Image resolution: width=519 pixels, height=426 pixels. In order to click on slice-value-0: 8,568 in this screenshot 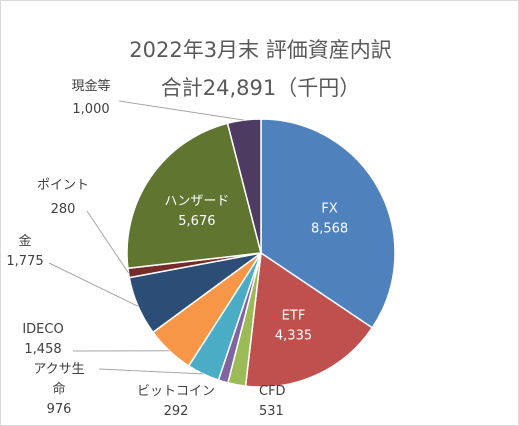, I will do `click(329, 229)`.